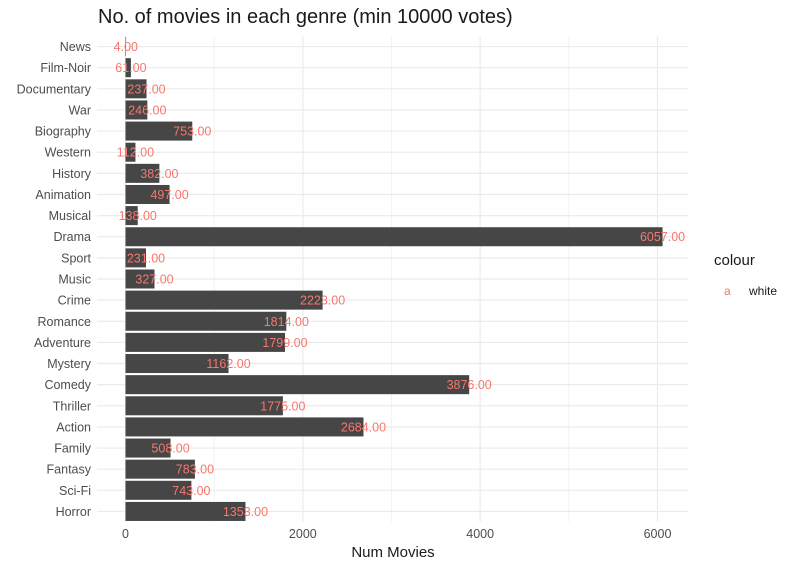 The height and width of the screenshot is (571, 800). What do you see at coordinates (73, 449) in the screenshot?
I see `y-tick-label: Family` at bounding box center [73, 449].